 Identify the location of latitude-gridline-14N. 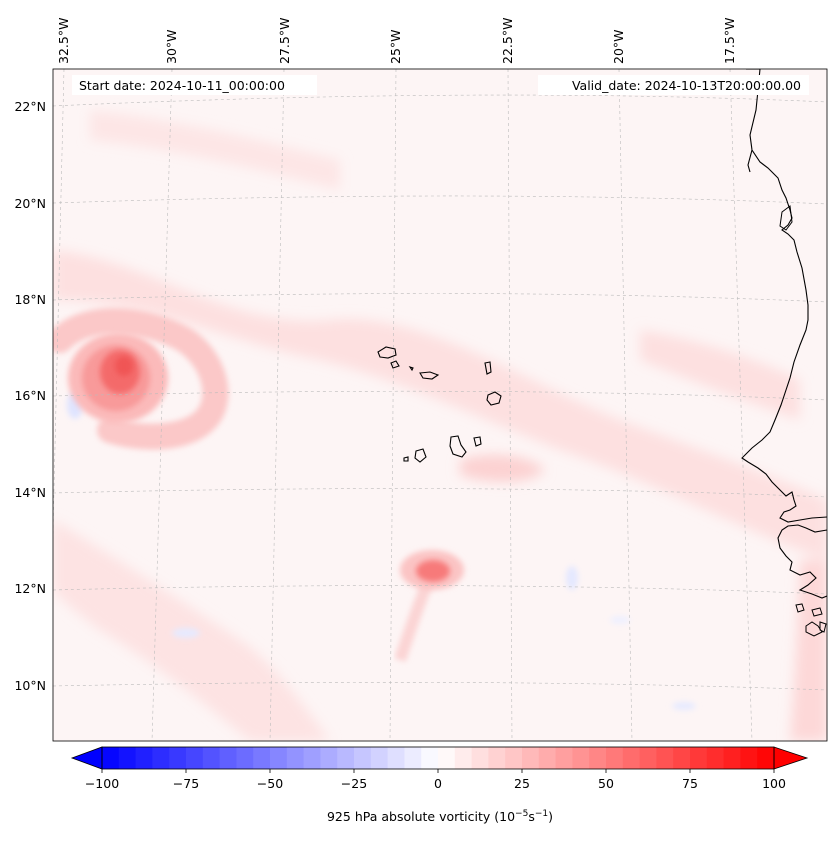
(440, 493).